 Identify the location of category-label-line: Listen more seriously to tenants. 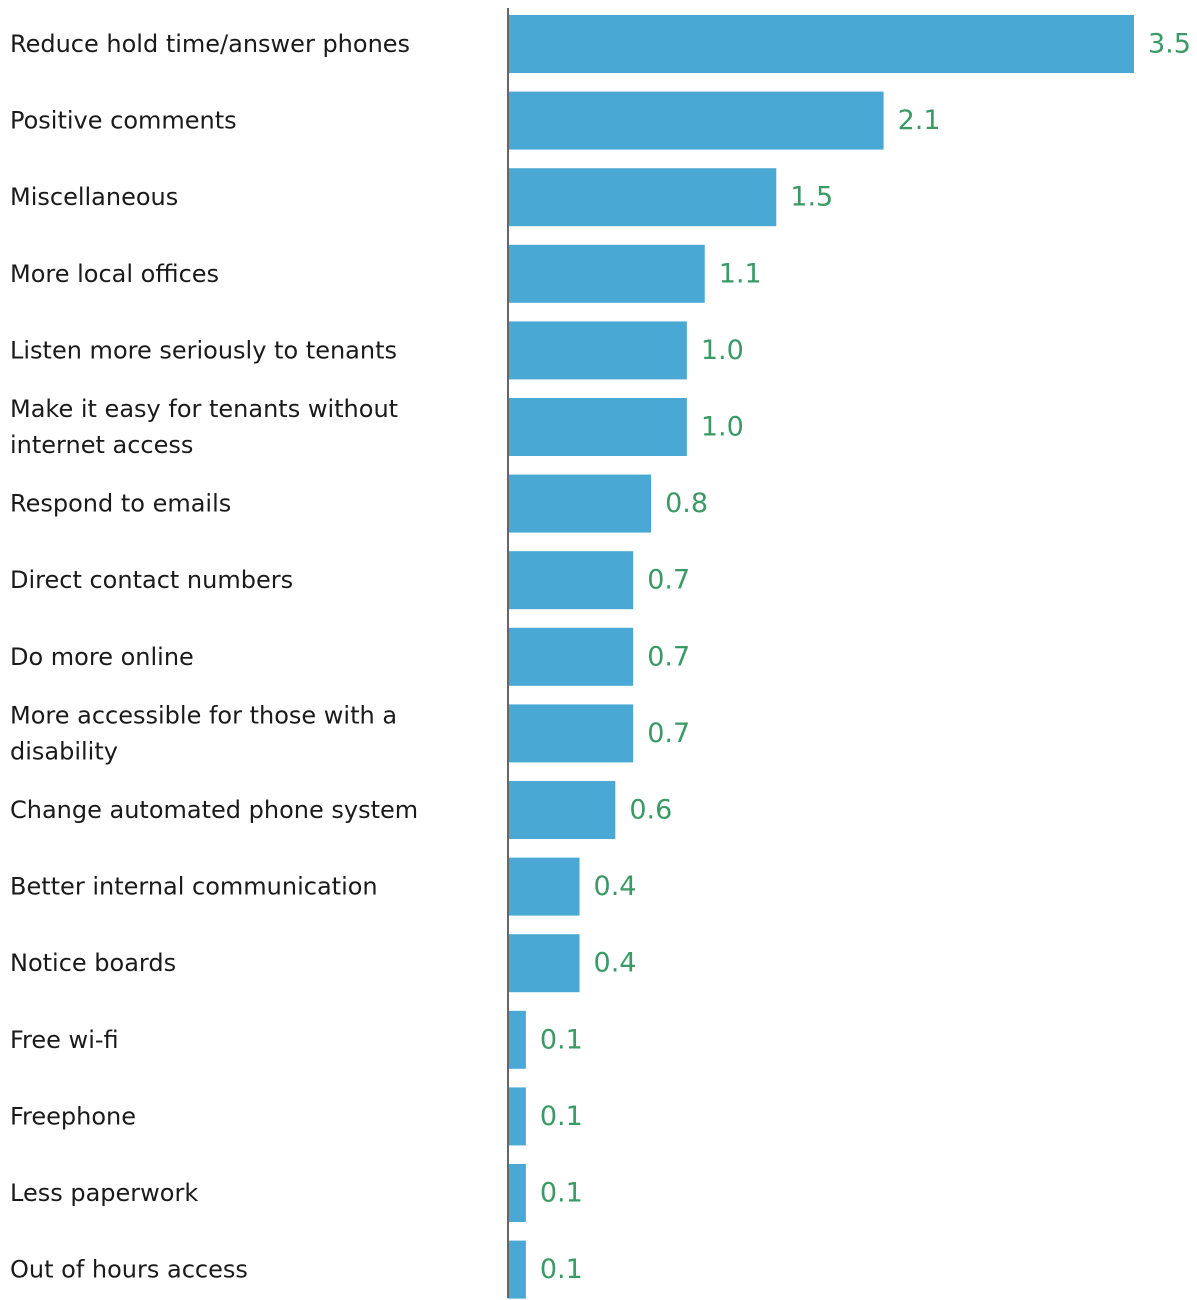
(203, 350).